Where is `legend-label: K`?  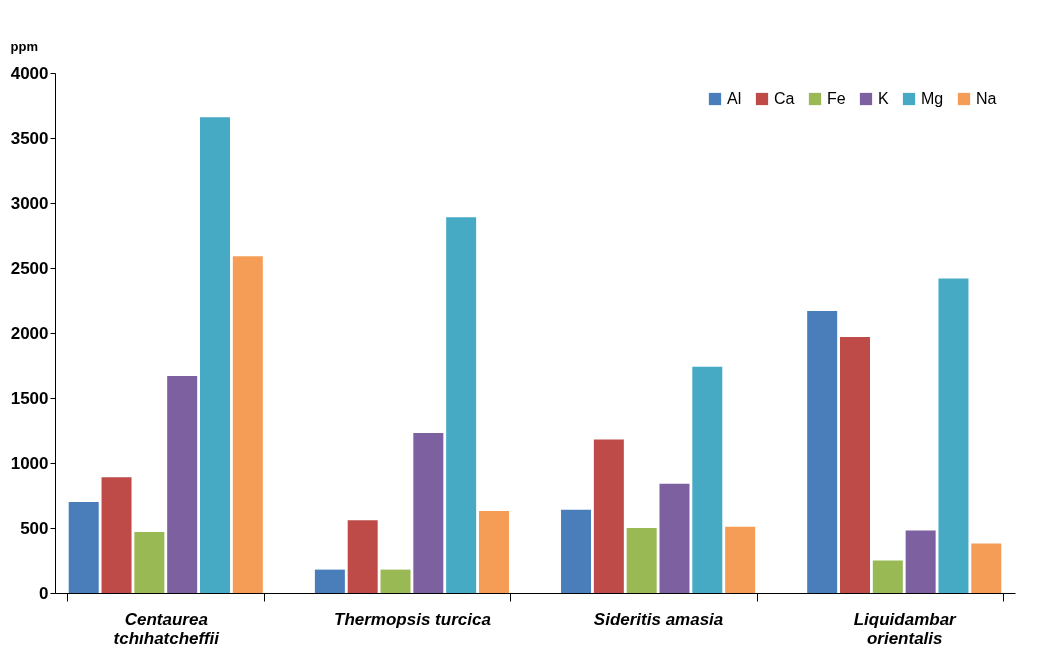 legend-label: K is located at coordinates (883, 98).